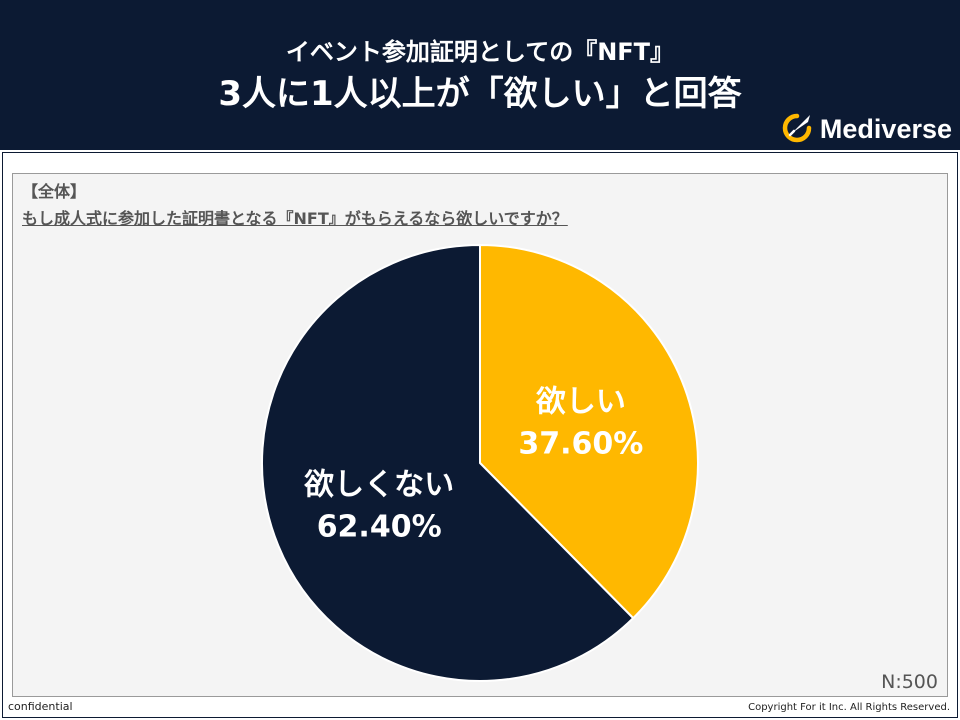  What do you see at coordinates (54, 191) in the screenshot?
I see `question-tag: 【全体】` at bounding box center [54, 191].